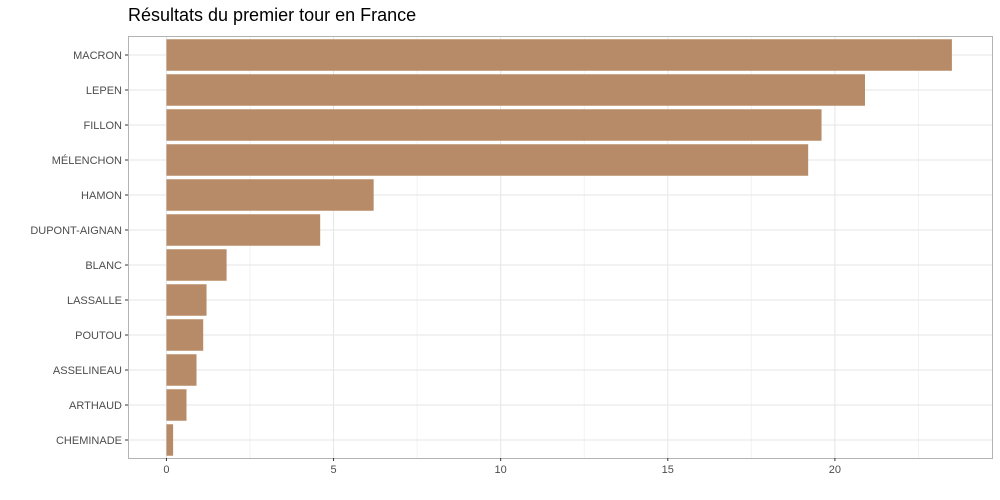 Image resolution: width=1000 pixels, height=500 pixels. I want to click on x-tick-label: 20, so click(835, 470).